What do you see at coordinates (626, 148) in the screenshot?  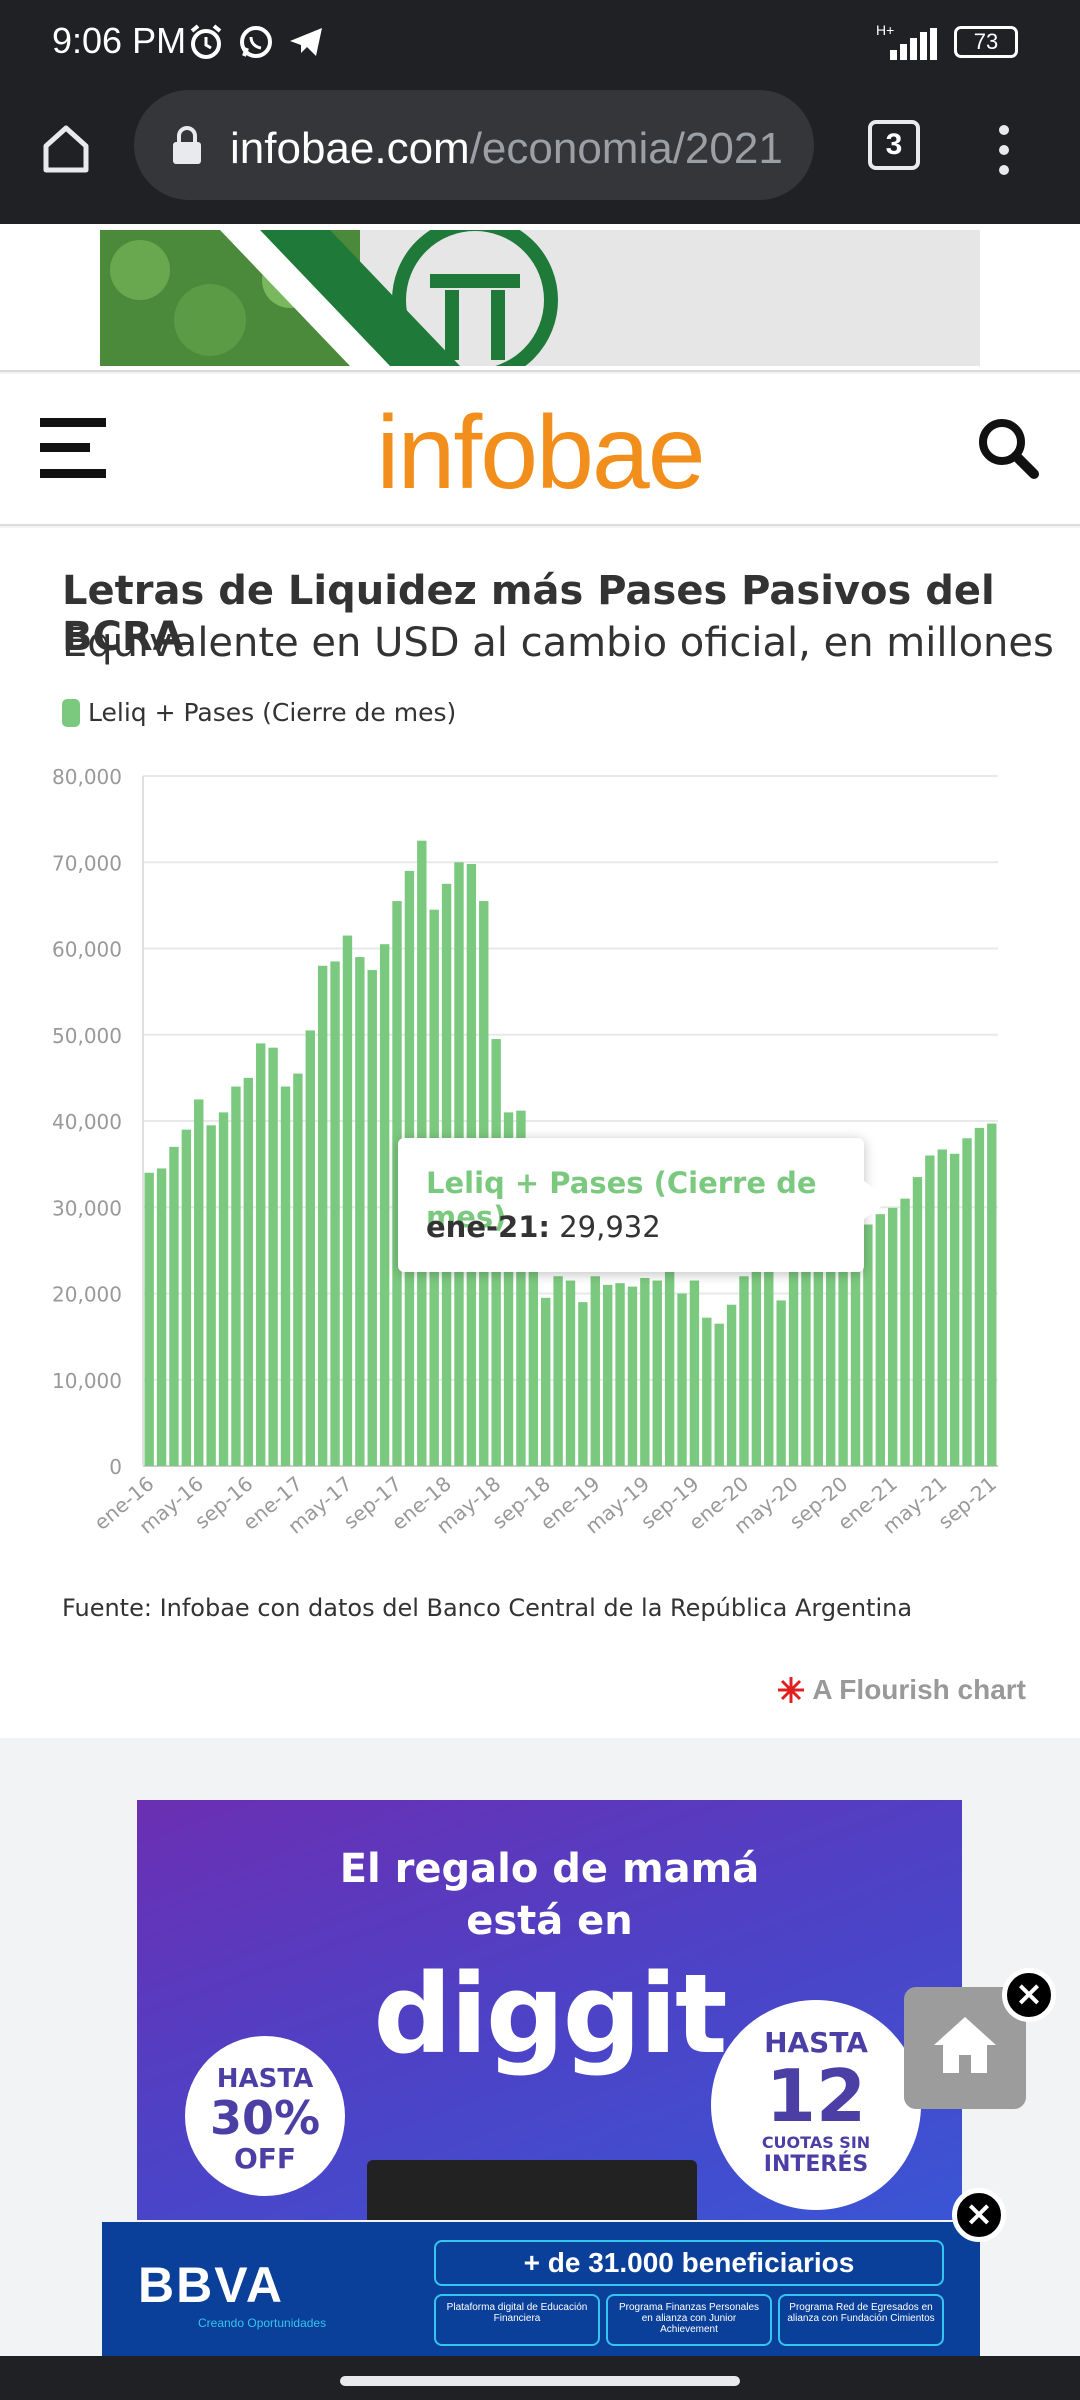 I see `url-path: /economia/2021` at bounding box center [626, 148].